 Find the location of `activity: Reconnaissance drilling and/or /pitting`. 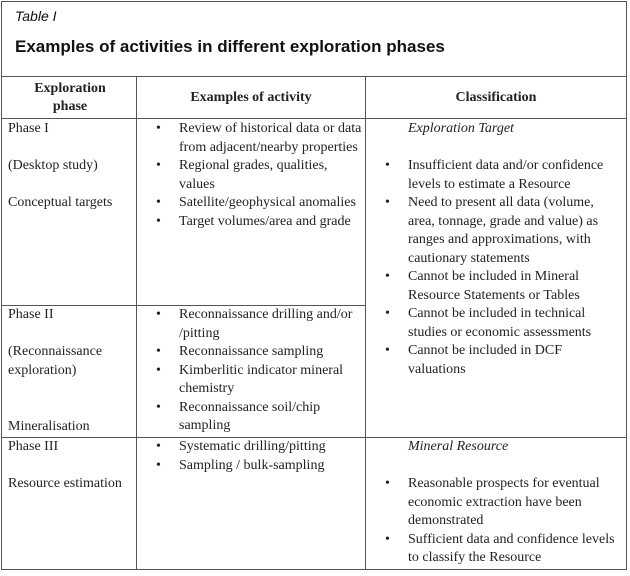

activity: Reconnaissance drilling and/or /pitting is located at coordinates (259, 324).